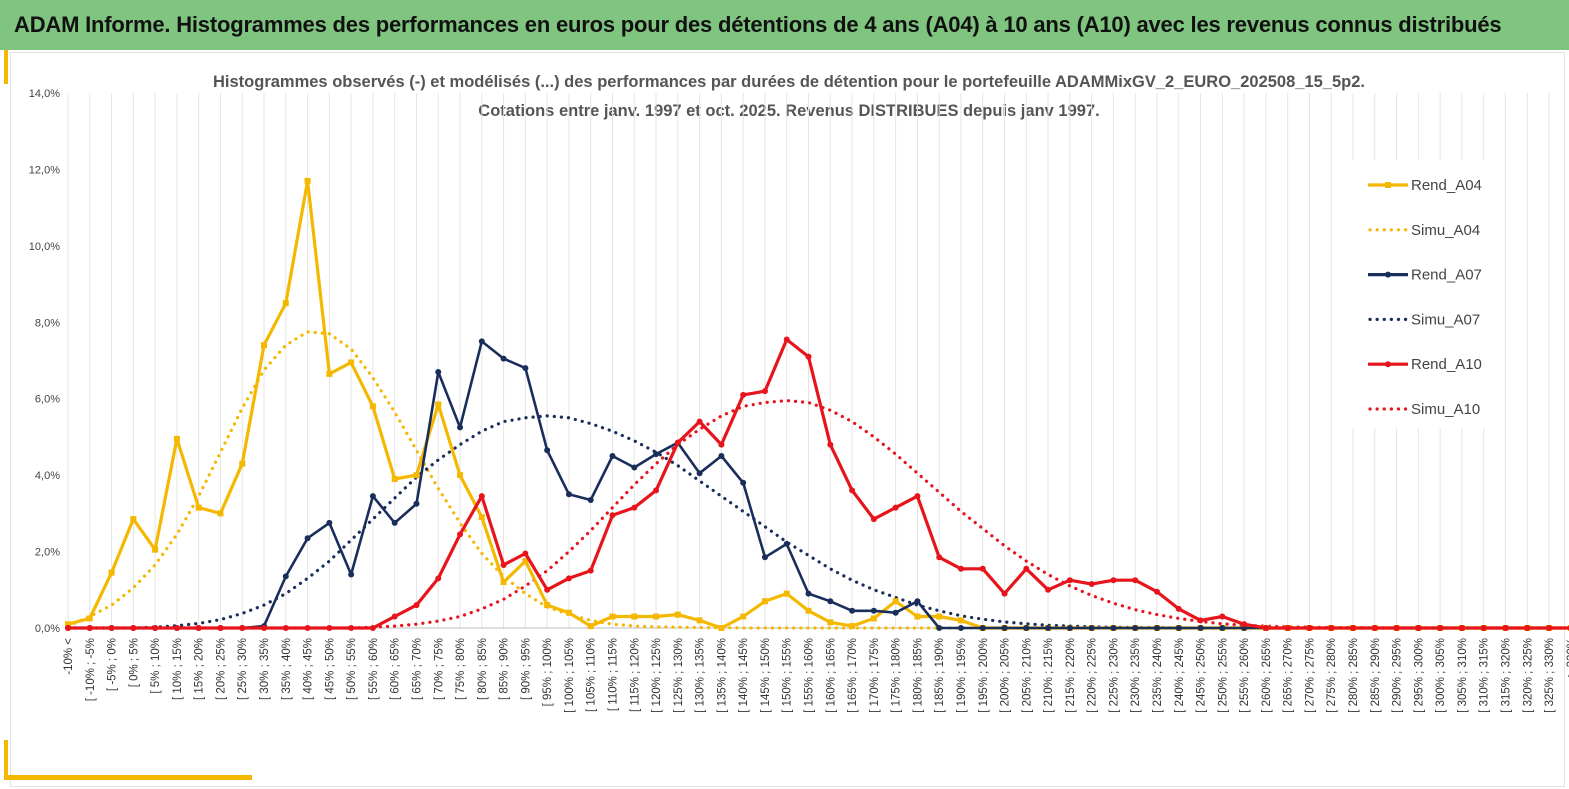  Describe the element at coordinates (287, 669) in the screenshot. I see `x-tick-label: [ 35% ; 40%` at that location.